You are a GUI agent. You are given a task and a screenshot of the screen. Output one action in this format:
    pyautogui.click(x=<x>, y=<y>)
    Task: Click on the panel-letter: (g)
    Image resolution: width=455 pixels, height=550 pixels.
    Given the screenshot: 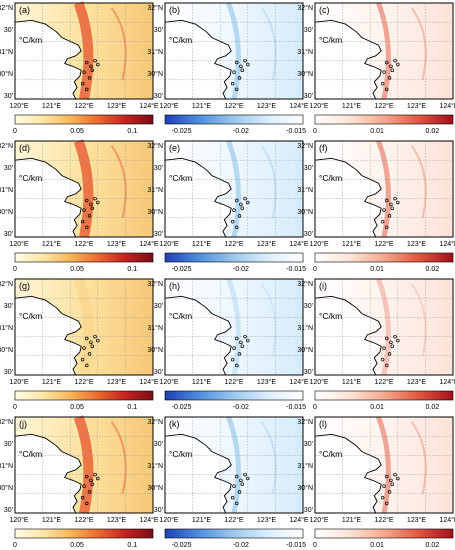 What is the action you would take?
    pyautogui.click(x=24, y=286)
    